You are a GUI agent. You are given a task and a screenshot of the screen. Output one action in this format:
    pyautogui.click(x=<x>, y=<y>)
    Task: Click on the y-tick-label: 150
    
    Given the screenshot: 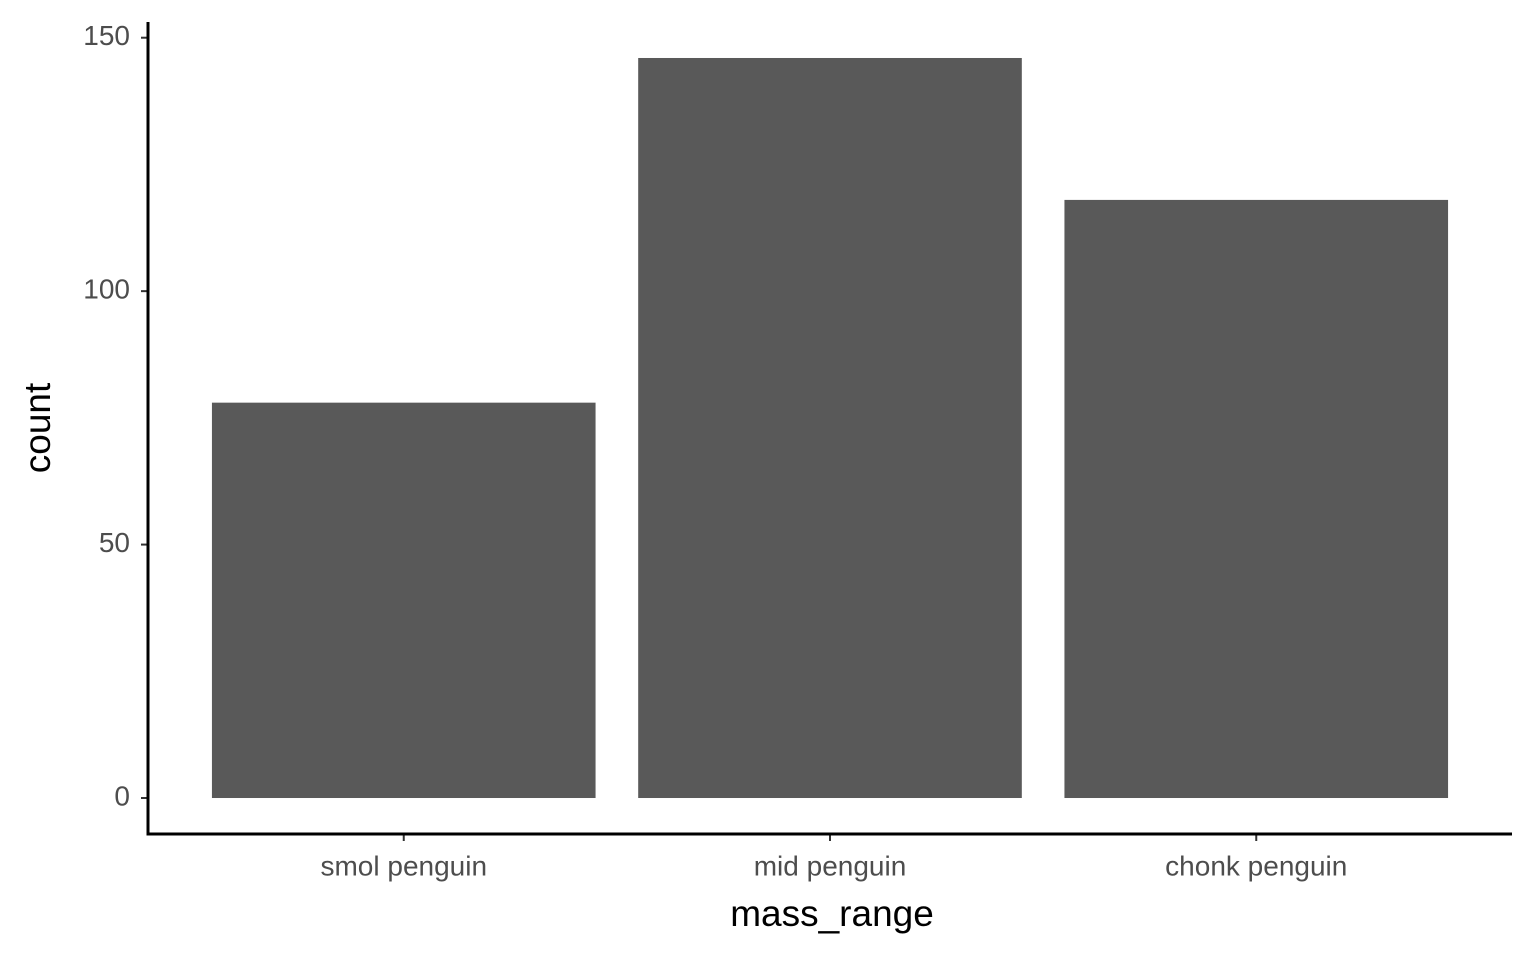 What is the action you would take?
    pyautogui.click(x=106, y=35)
    